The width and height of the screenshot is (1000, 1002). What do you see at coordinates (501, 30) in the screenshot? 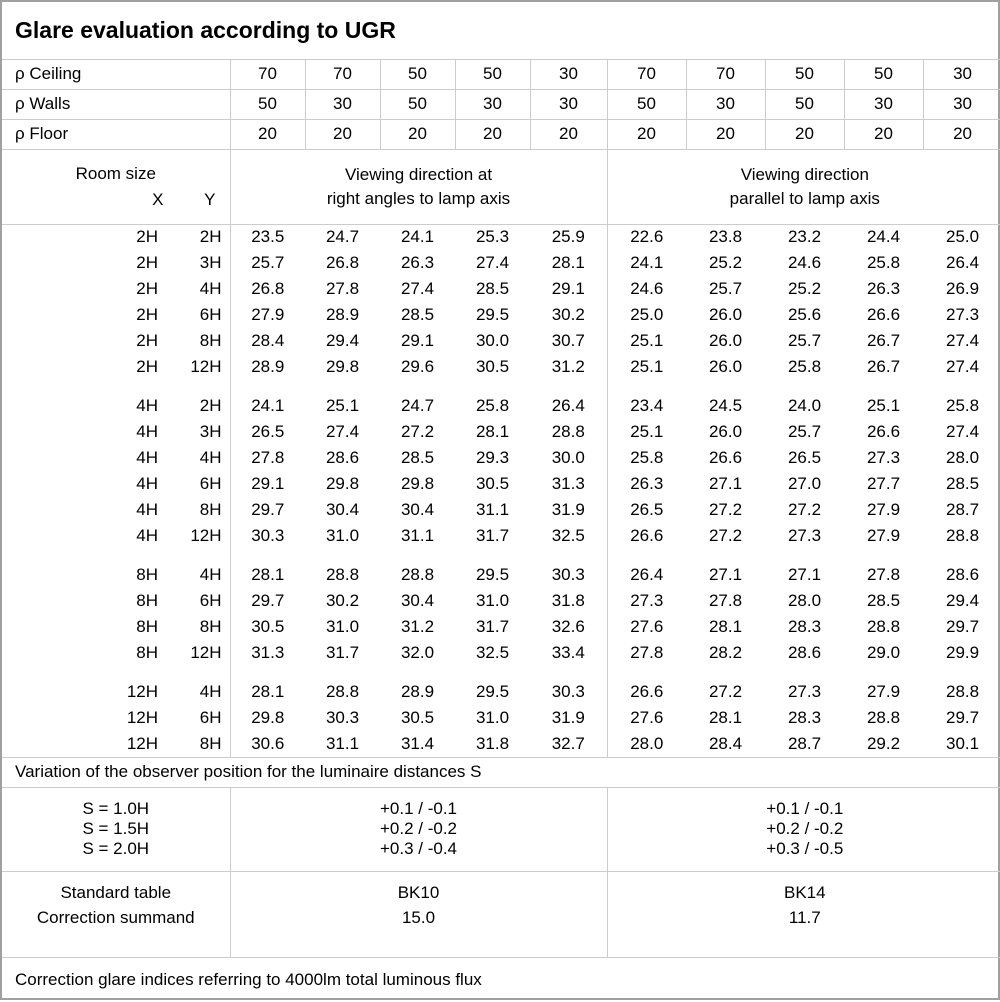
I see `page-title: Glare evaluation according to UGR` at bounding box center [501, 30].